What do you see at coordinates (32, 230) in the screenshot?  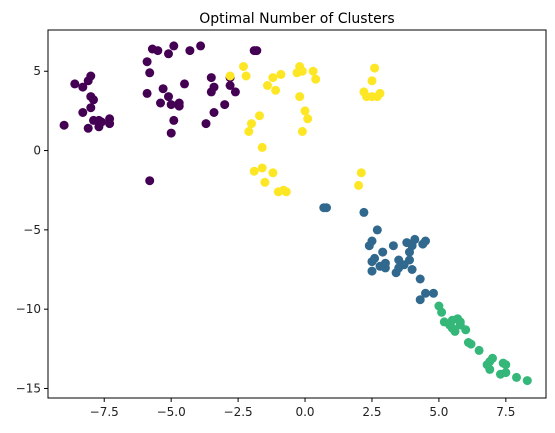 I see `y-tick-label: −5` at bounding box center [32, 230].